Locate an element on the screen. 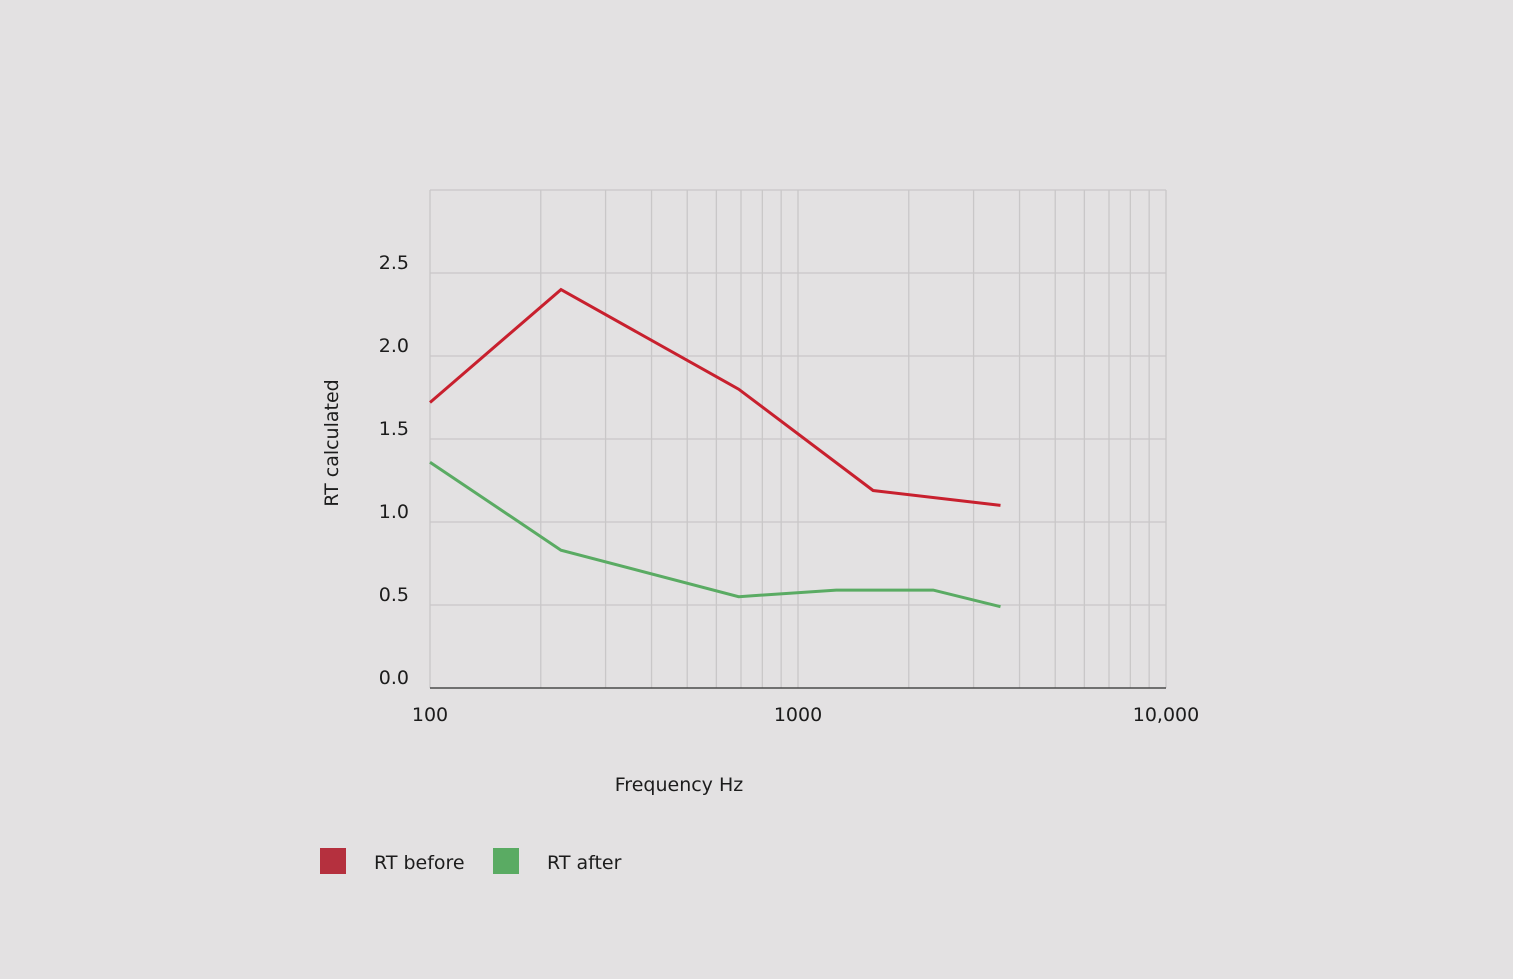 The width and height of the screenshot is (1513, 979). y-tick-label: 0.0 is located at coordinates (394, 678).